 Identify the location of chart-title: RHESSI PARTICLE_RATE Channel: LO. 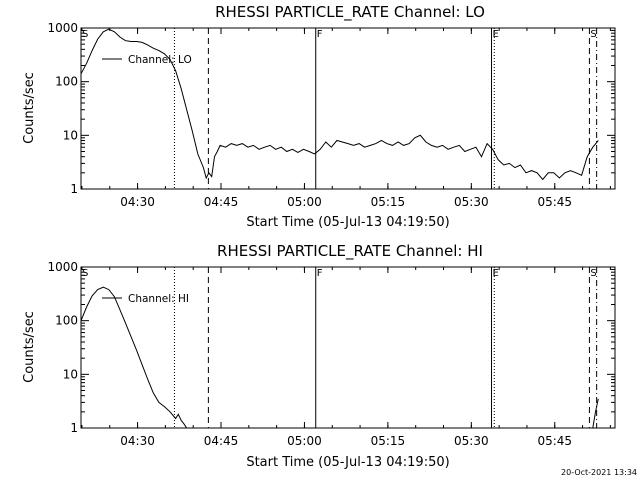
(350, 12).